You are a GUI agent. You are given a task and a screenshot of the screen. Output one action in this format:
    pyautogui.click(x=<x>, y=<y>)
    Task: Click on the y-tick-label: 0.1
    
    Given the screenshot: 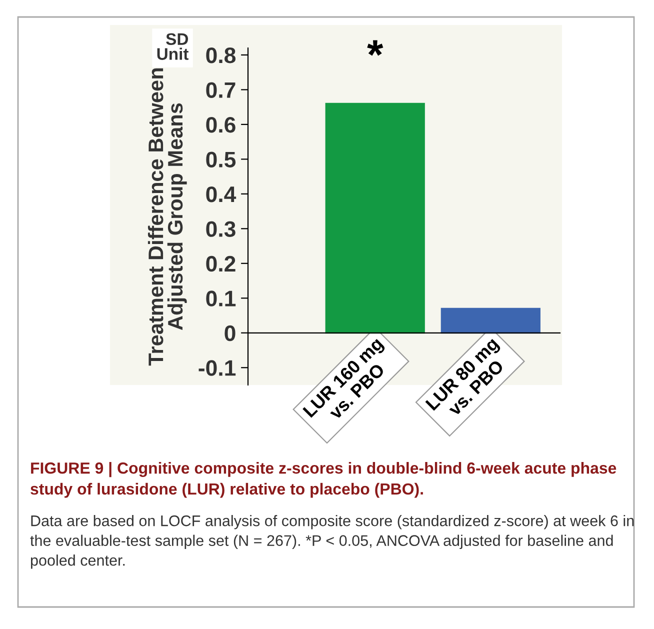 What is the action you would take?
    pyautogui.click(x=221, y=298)
    